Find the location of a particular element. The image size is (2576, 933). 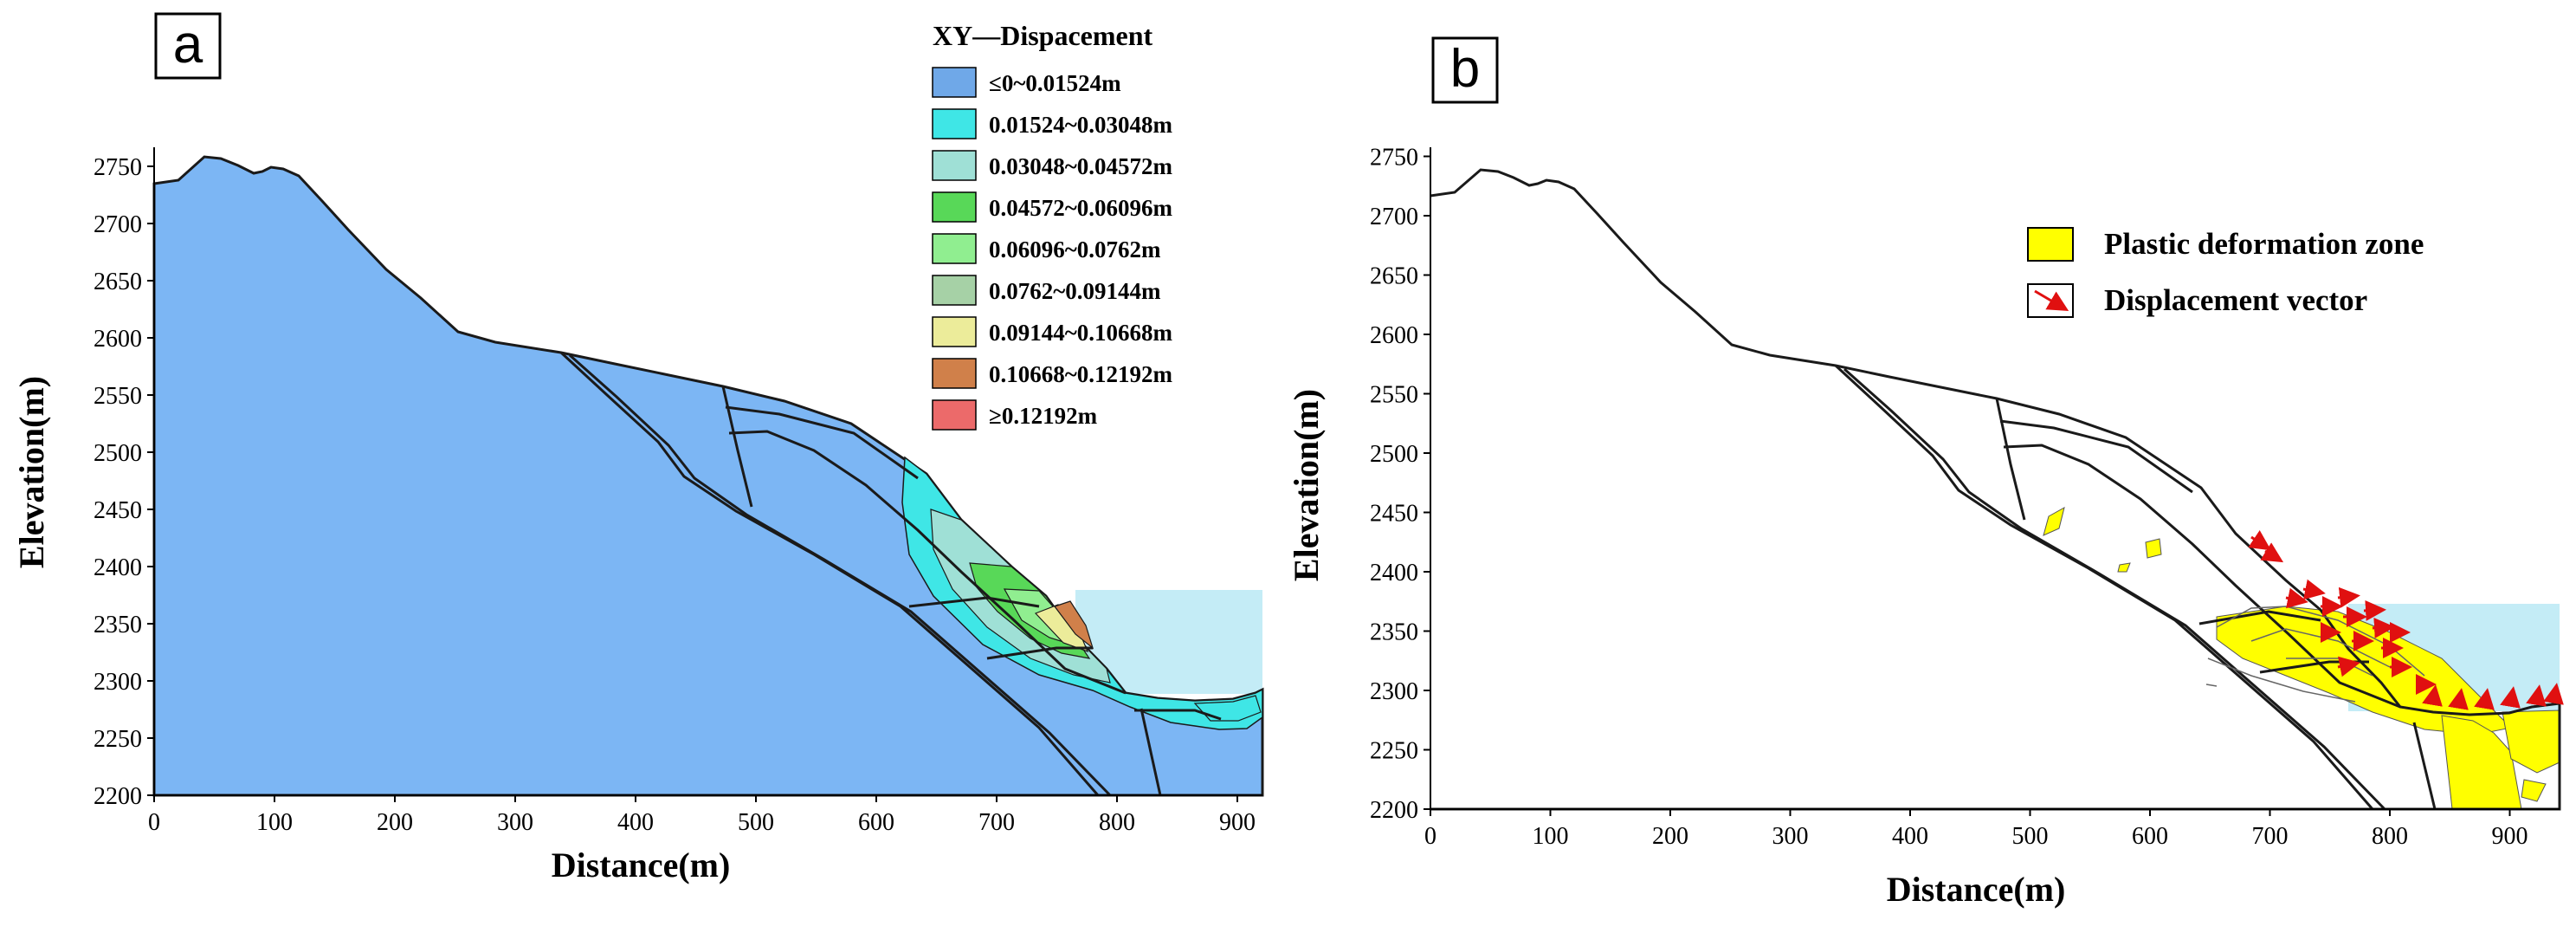

panel-b-x-ticks: 0 100 200 300 400 500 600 700 800 900 is located at coordinates (1976, 829).